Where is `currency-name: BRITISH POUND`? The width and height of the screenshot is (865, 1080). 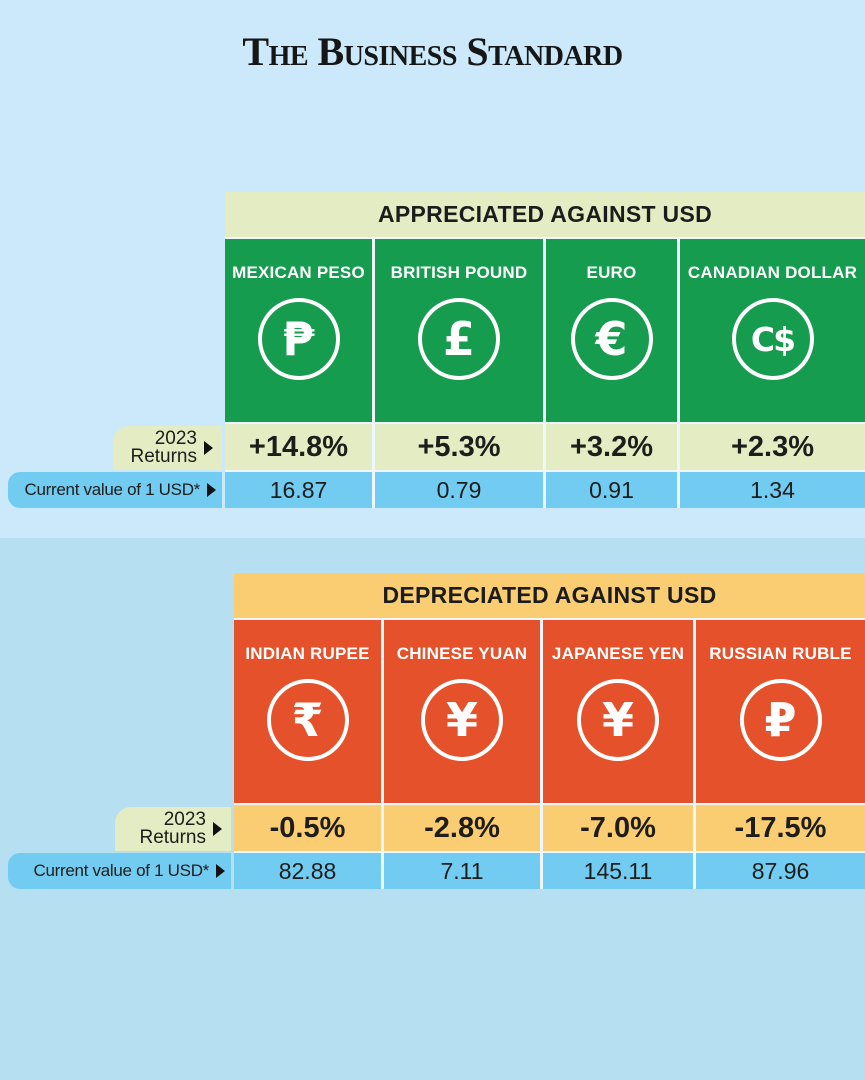
currency-name: BRITISH POUND is located at coordinates (459, 272).